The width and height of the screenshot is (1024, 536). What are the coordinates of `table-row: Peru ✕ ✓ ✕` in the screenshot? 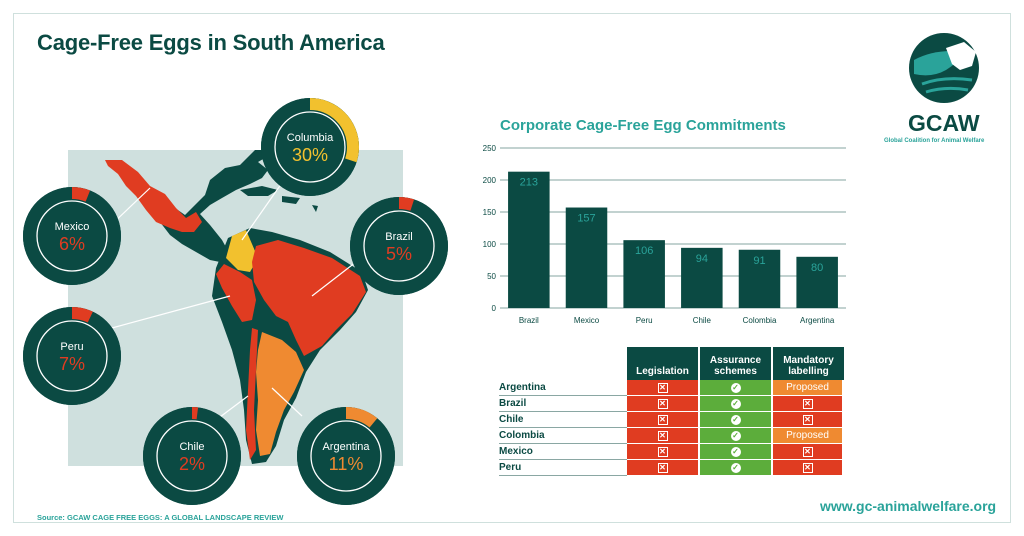 It's located at (671, 468).